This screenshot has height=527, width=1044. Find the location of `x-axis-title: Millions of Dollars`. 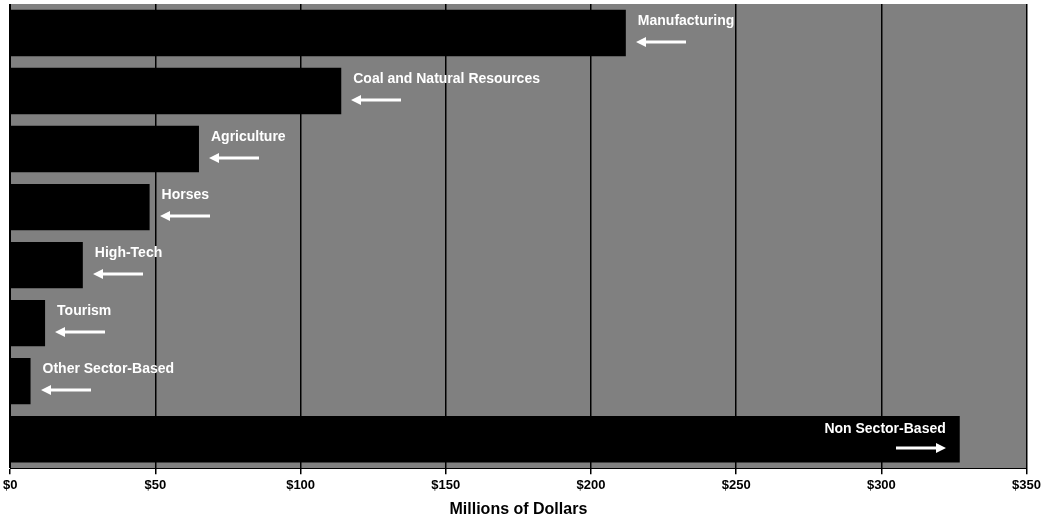

x-axis-title: Millions of Dollars is located at coordinates (518, 508).